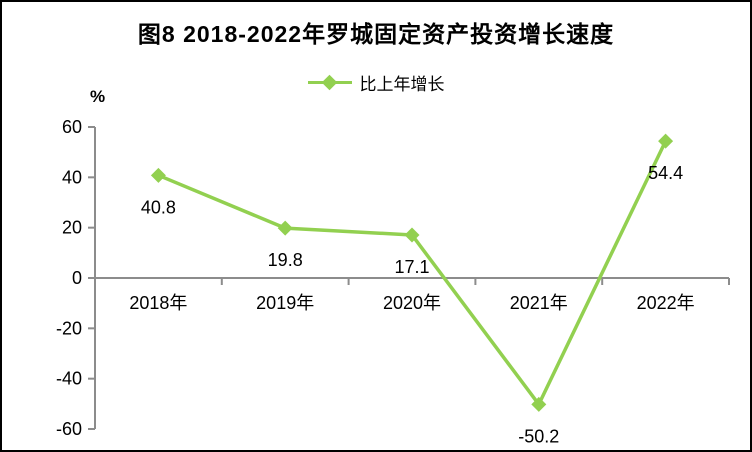 The height and width of the screenshot is (452, 752). Describe the element at coordinates (329, 82) in the screenshot. I see `legend-line-diamond-icon` at that location.